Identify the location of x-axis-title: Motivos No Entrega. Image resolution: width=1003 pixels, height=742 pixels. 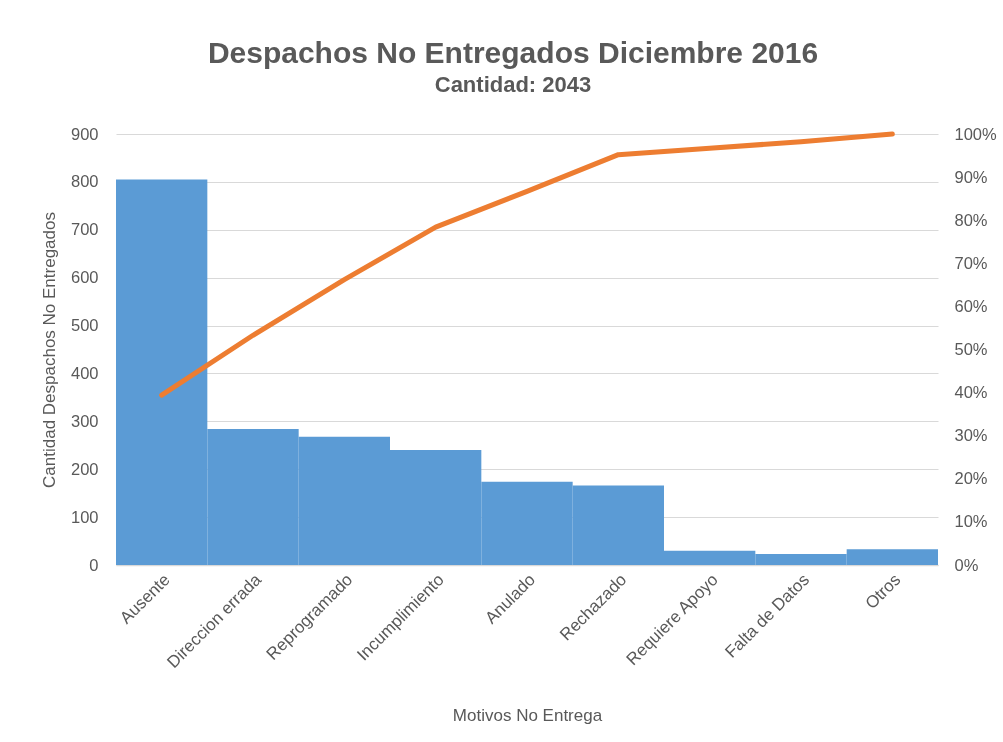
(527, 715).